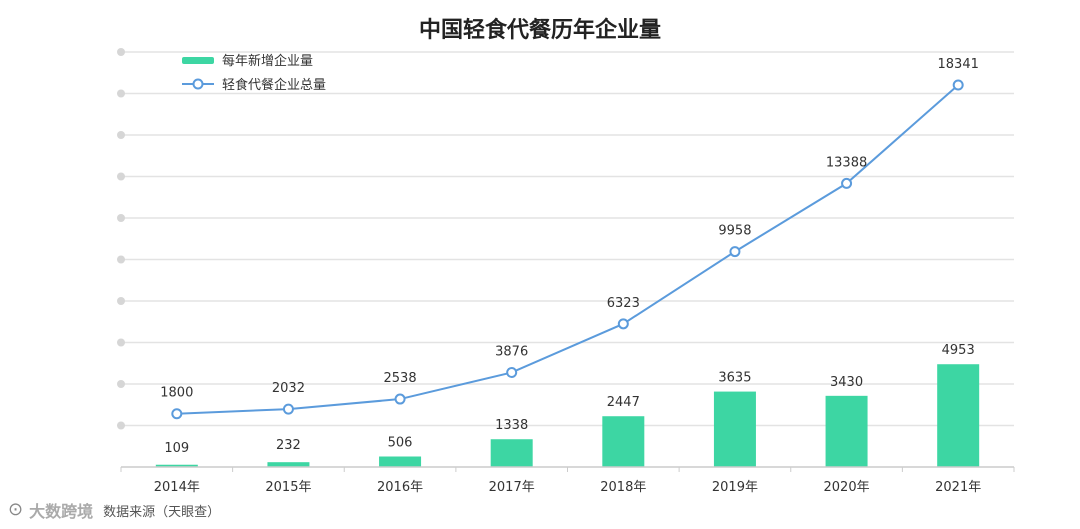  I want to click on x-tick-label: 2021年, so click(958, 487).